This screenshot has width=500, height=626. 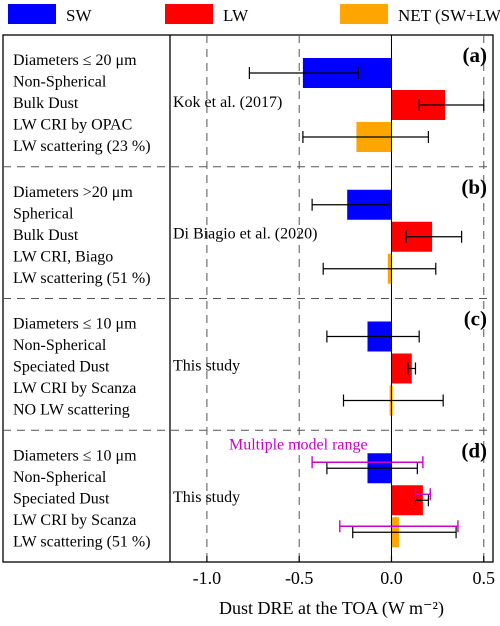 What do you see at coordinates (401, 368) in the screenshot?
I see `bar-lw` at bounding box center [401, 368].